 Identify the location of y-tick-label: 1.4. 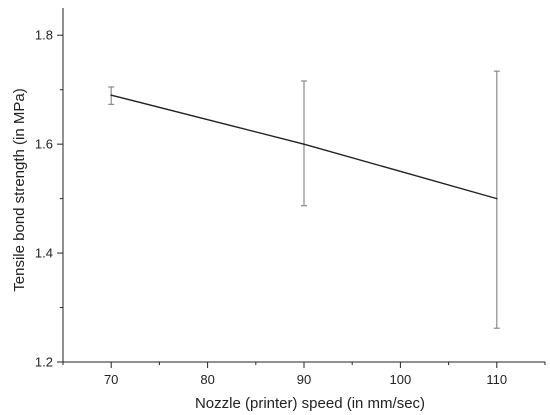
(44, 253).